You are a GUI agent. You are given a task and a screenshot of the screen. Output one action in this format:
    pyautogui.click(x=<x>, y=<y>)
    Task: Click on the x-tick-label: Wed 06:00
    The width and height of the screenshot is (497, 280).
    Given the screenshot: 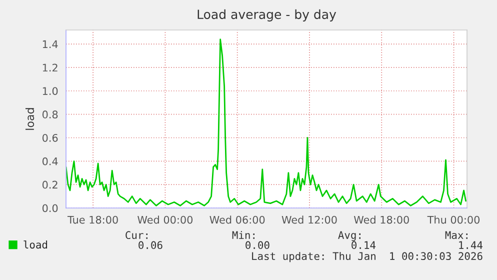 What is the action you would take?
    pyautogui.click(x=237, y=220)
    